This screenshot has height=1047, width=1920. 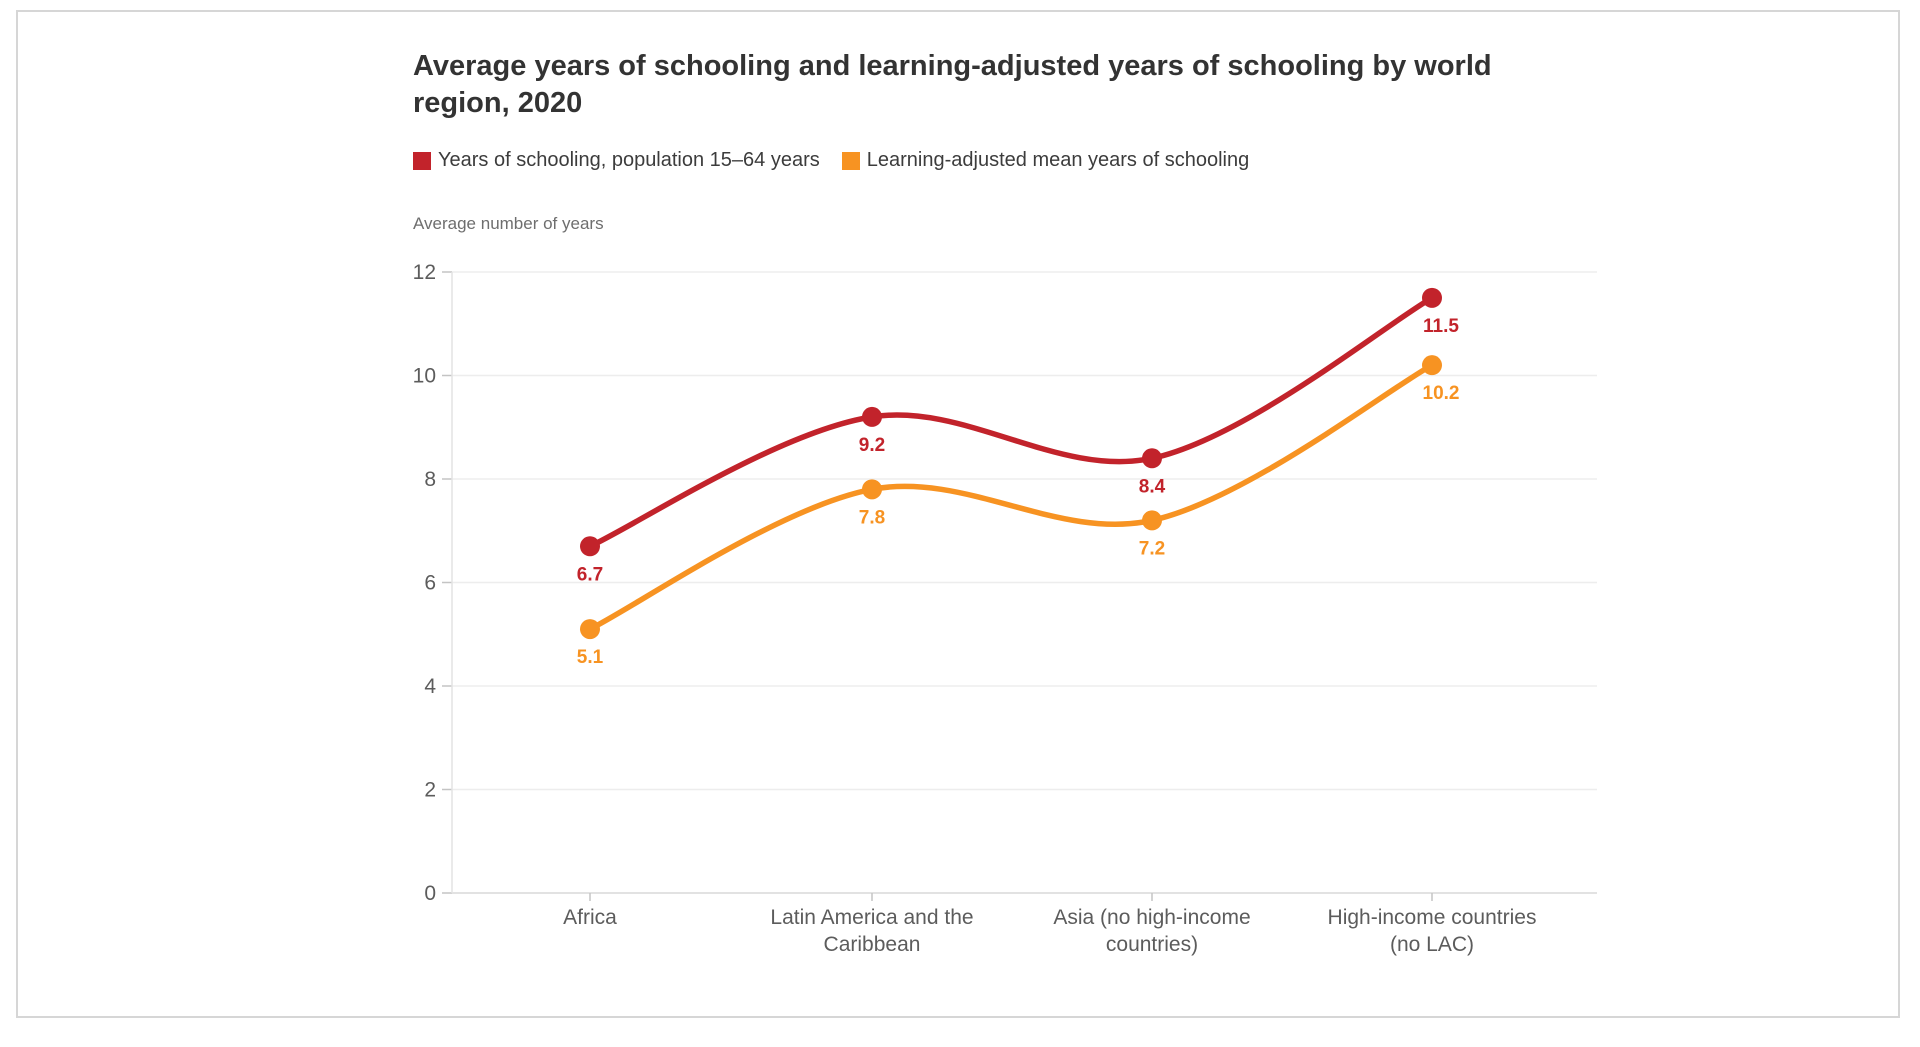 What do you see at coordinates (430, 790) in the screenshot?
I see `y-tick-label: 2` at bounding box center [430, 790].